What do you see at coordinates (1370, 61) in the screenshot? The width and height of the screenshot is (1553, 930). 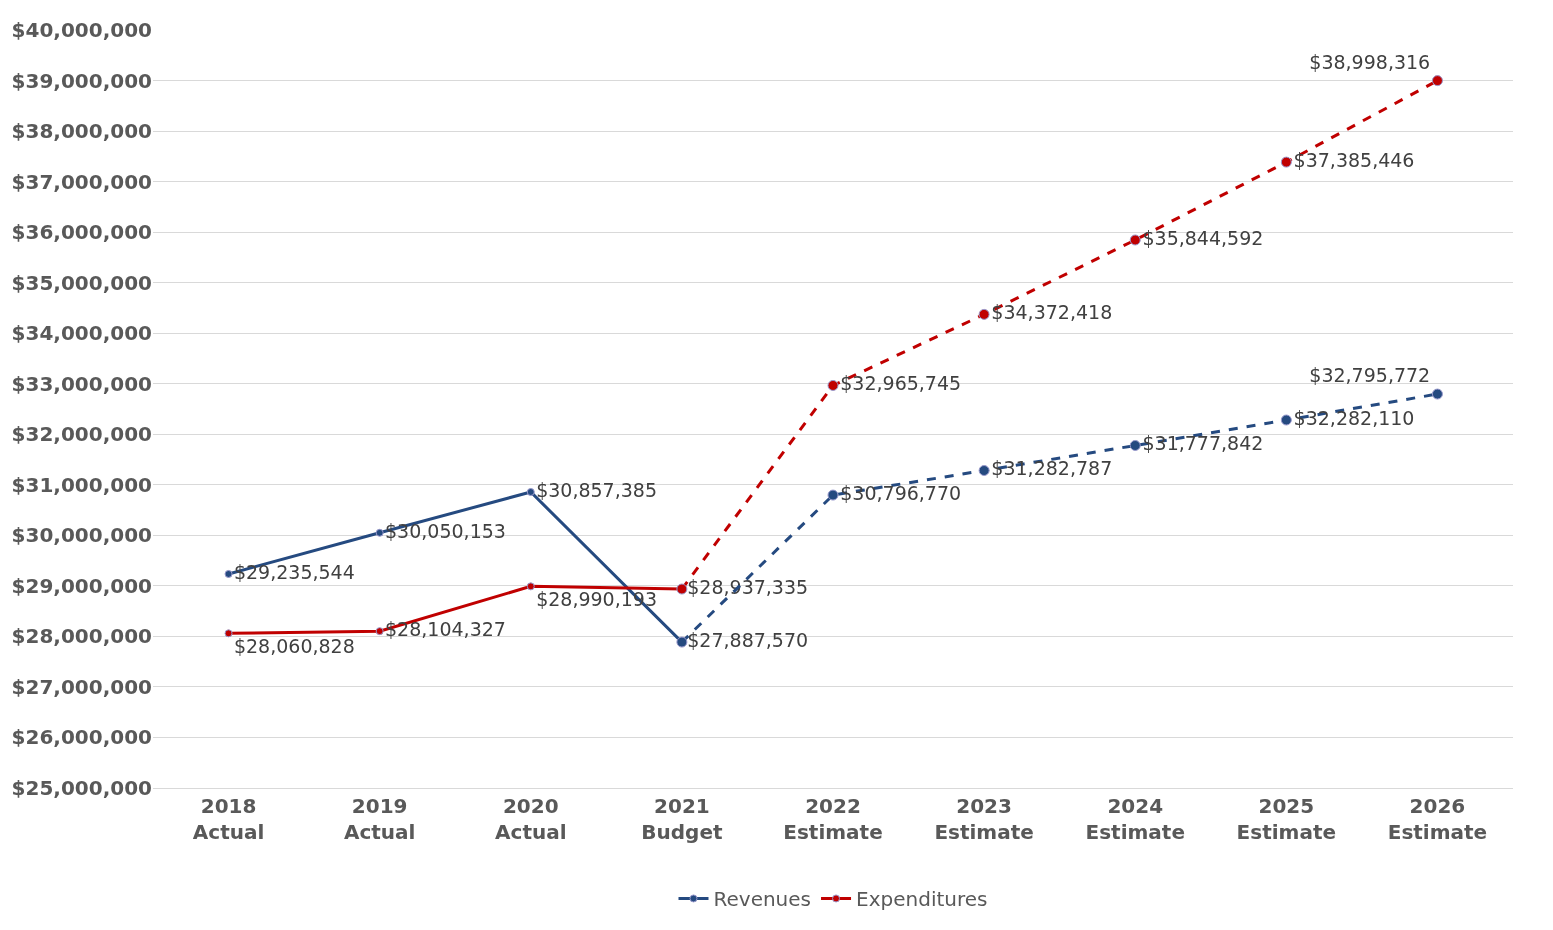 I see `data-label: $38,998,316` at bounding box center [1370, 61].